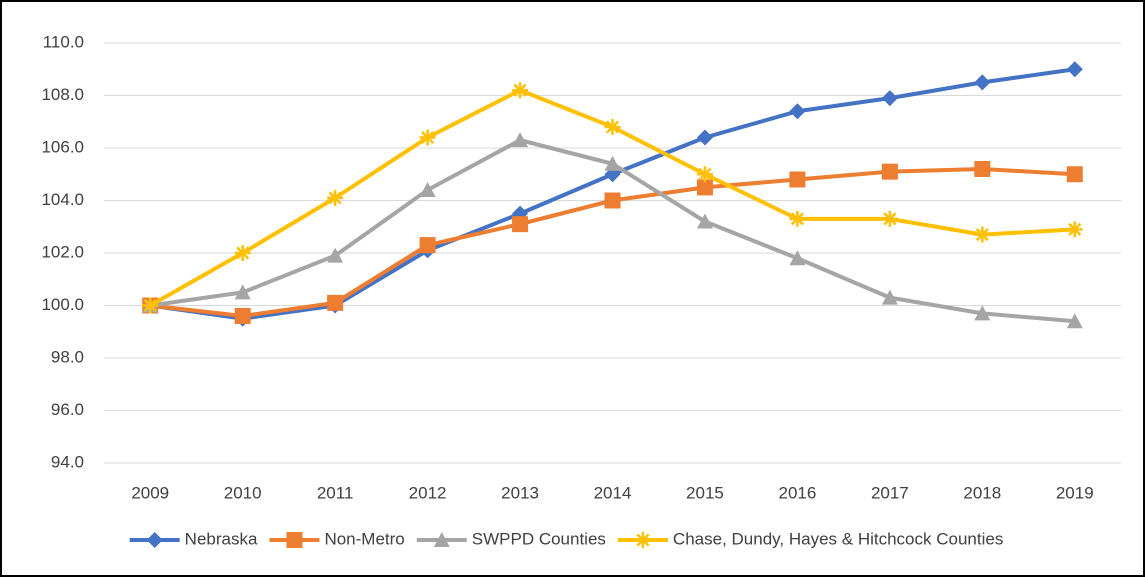 The image size is (1145, 577). Describe the element at coordinates (62, 146) in the screenshot. I see `y-tick-label: 106.0` at that location.